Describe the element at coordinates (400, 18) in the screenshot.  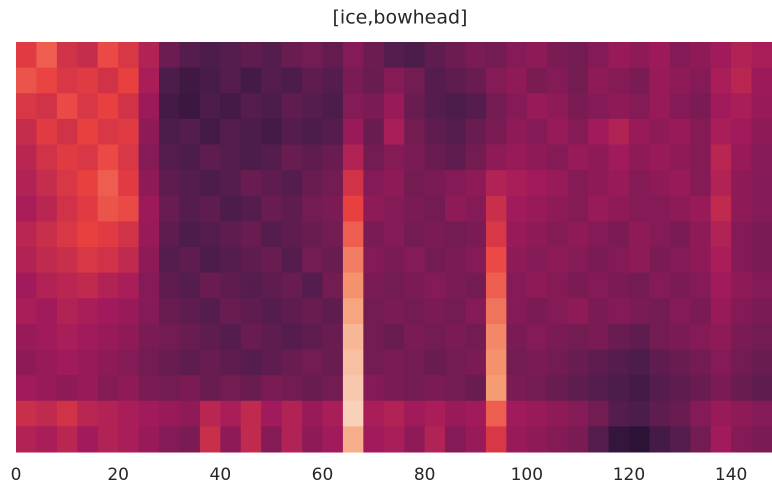
I see `chart-title: [ice,bowhead]` at that location.